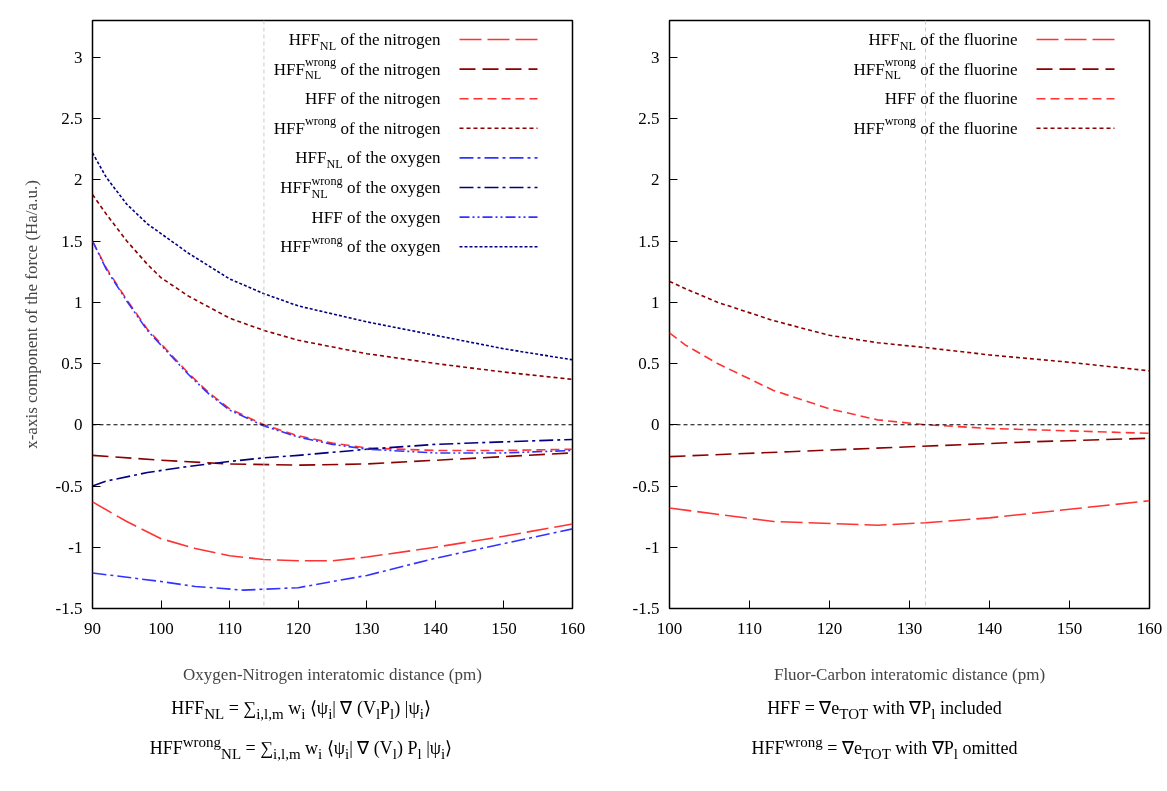 The height and width of the screenshot is (791, 1167). I want to click on text: HFF$^{wrong}$$_{NL}$ = ∑$_{i,l,m}$ w$_{i}$ ⟨ψ$_{i}$| ∇ (V$_{l}$) P$_{l}$ |ψ$_{i}$⟩, so click(301, 748).